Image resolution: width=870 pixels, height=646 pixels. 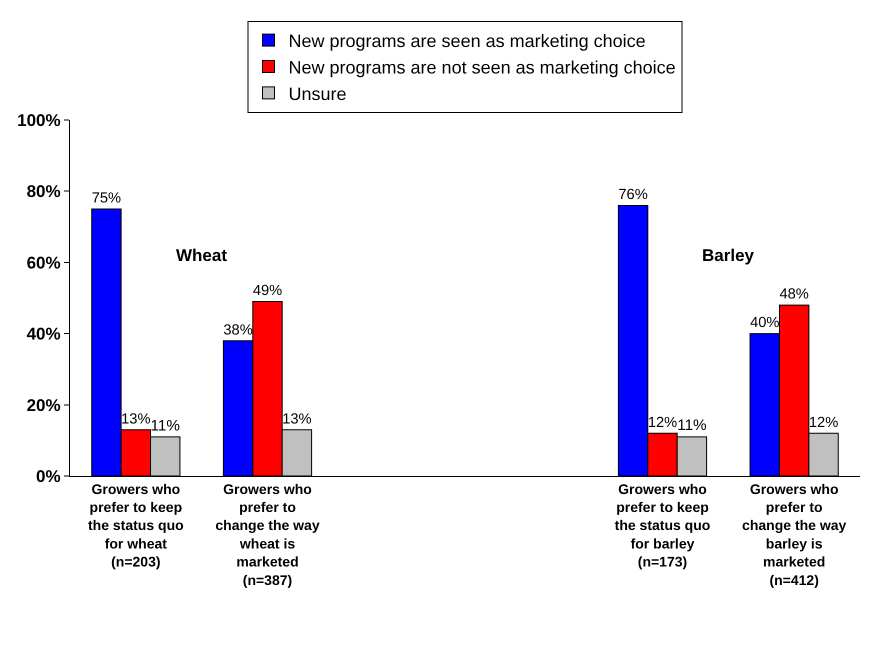 I want to click on data-label: 40%, so click(x=765, y=323).